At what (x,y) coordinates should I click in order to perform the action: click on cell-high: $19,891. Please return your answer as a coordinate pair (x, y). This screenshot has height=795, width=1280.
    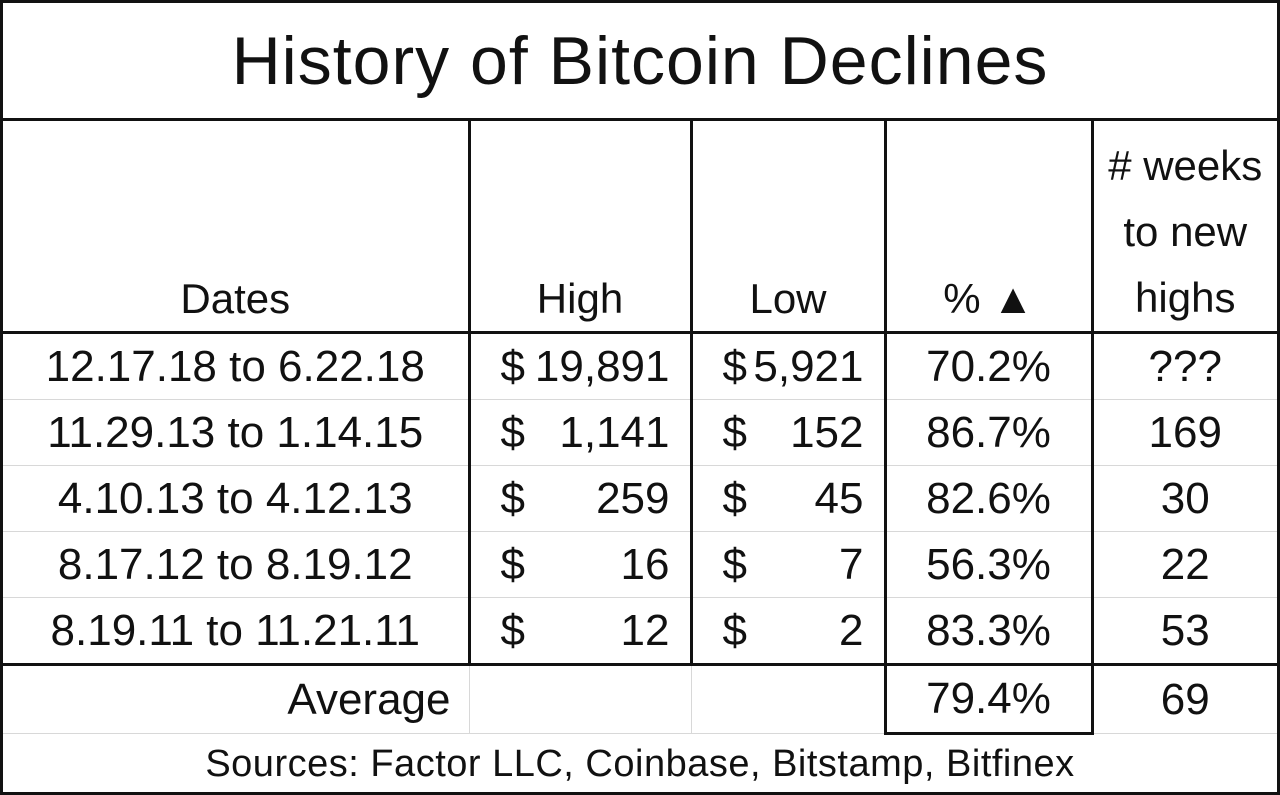
    Looking at the image, I should click on (581, 366).